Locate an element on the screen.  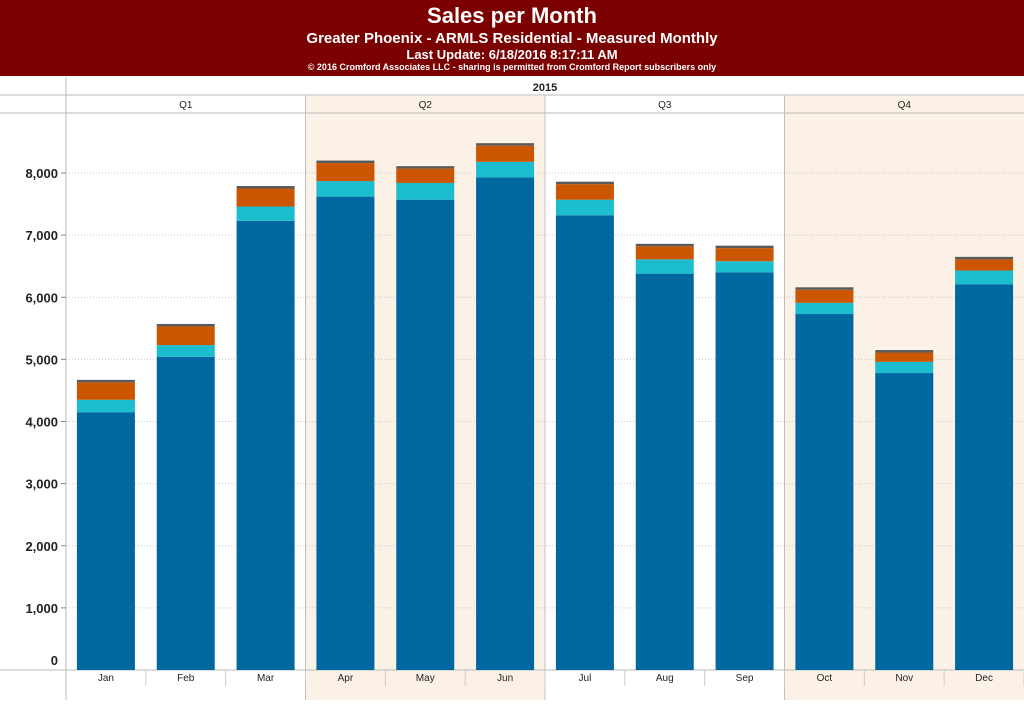
x-tick-label: Oct is located at coordinates (825, 678).